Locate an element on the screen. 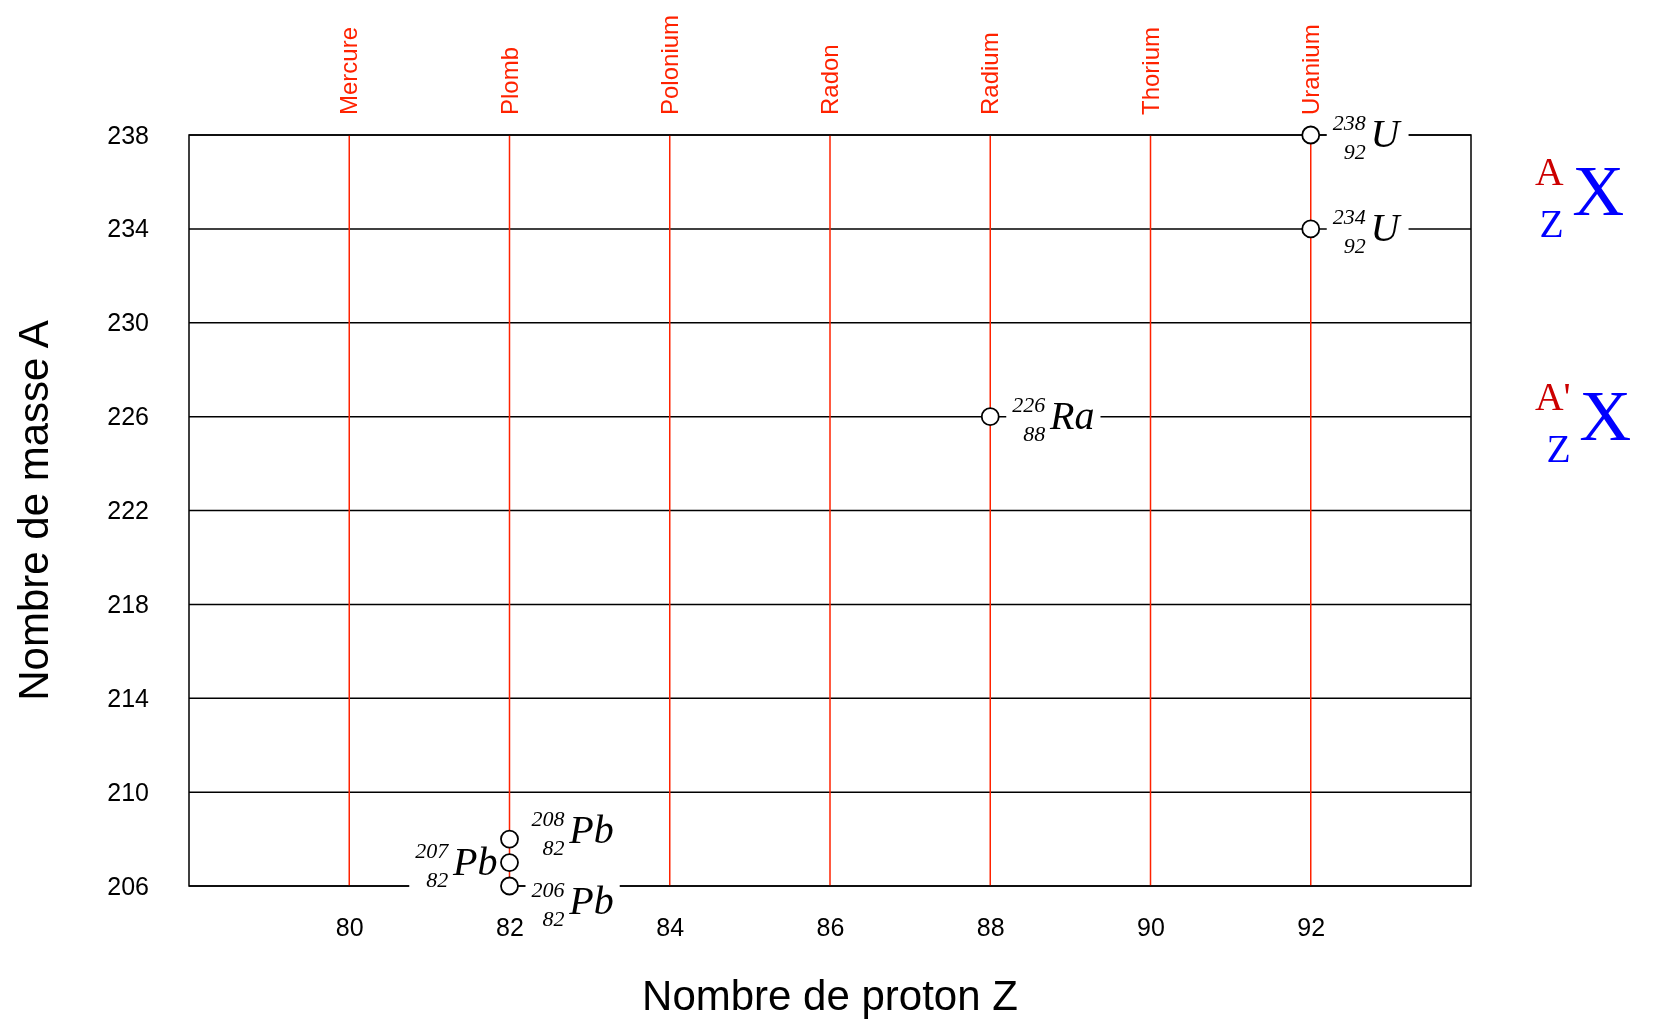  y-axis-title: Nombre de masse A is located at coordinates (33, 510).